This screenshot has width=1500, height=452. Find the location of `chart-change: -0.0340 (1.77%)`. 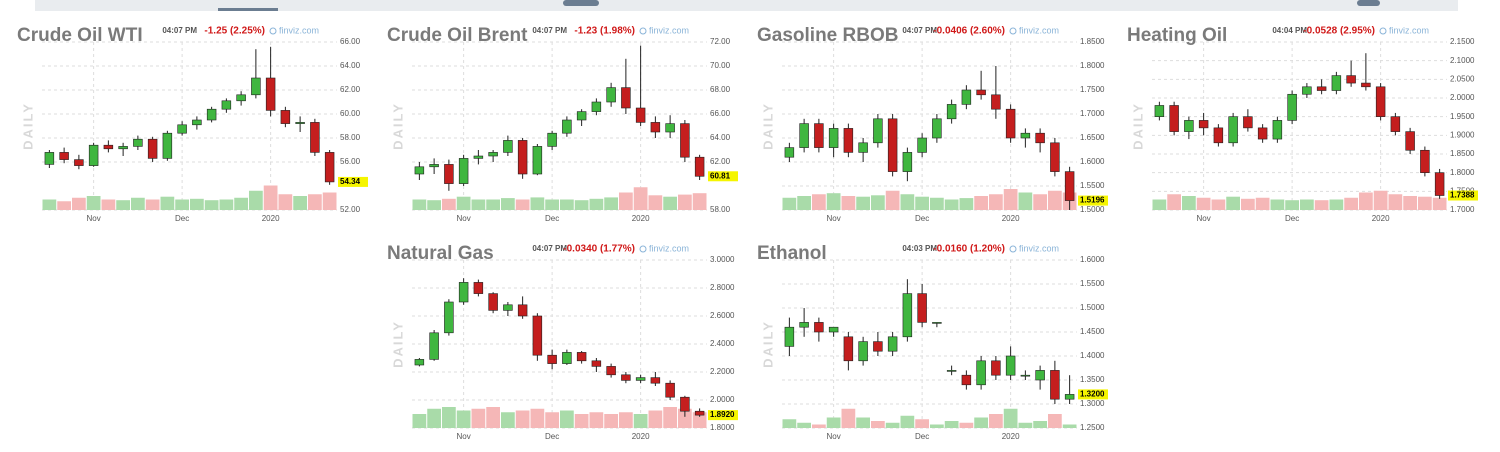

chart-change: -0.0340 (1.77%) is located at coordinates (599, 249).